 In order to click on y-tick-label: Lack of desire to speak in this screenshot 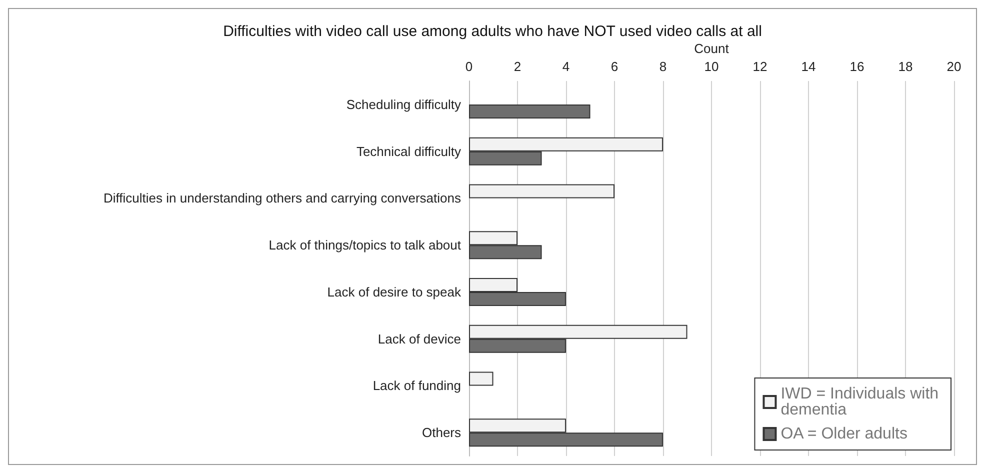, I will do `click(394, 292)`.